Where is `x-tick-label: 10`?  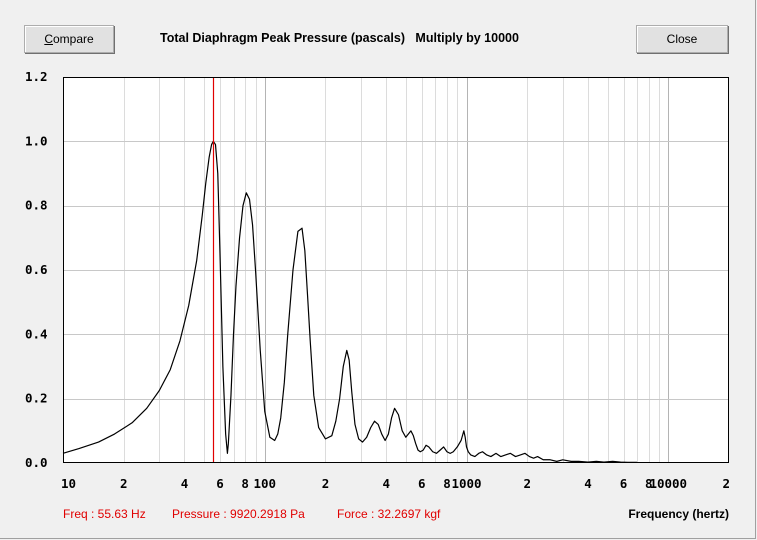 x-tick-label: 10 is located at coordinates (68, 483).